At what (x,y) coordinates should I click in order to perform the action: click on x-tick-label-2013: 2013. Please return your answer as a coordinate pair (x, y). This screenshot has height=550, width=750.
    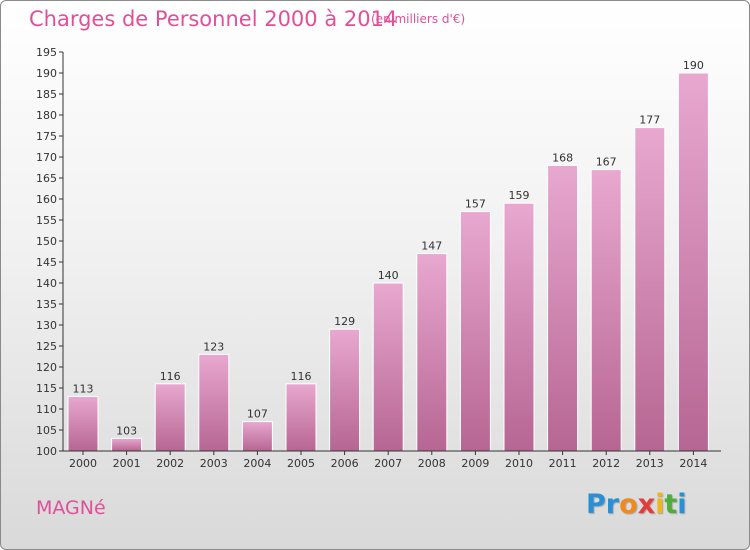
    Looking at the image, I should click on (650, 463).